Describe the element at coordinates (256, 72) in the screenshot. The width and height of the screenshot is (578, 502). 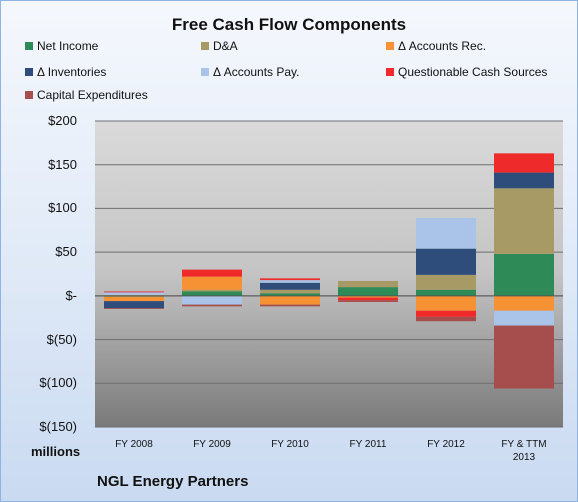
I see `legend-label: Δ Accounts Pay.` at that location.